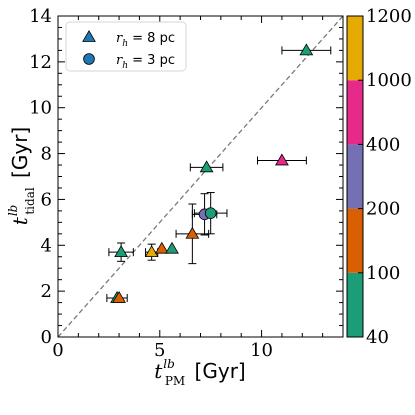 Image resolution: width=415 pixels, height=415 pixels. Describe the element at coordinates (159, 350) in the screenshot. I see `x-tick-label: 5` at that location.